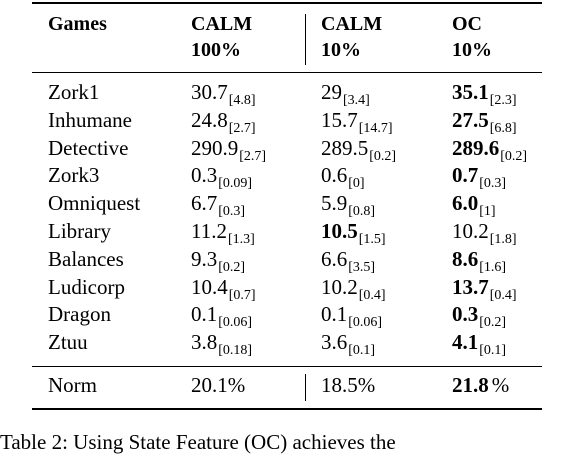  I want to click on table-row-9-c1-std: [0.18], so click(235, 350).